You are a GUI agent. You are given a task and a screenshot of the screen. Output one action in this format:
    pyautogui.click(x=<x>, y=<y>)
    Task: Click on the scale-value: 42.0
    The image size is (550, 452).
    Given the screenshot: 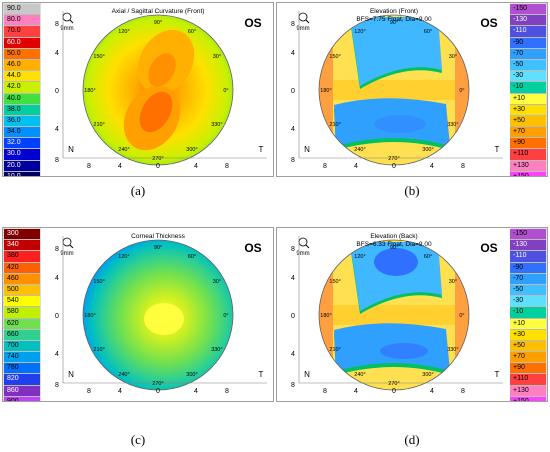 What is the action you would take?
    pyautogui.click(x=22, y=88)
    